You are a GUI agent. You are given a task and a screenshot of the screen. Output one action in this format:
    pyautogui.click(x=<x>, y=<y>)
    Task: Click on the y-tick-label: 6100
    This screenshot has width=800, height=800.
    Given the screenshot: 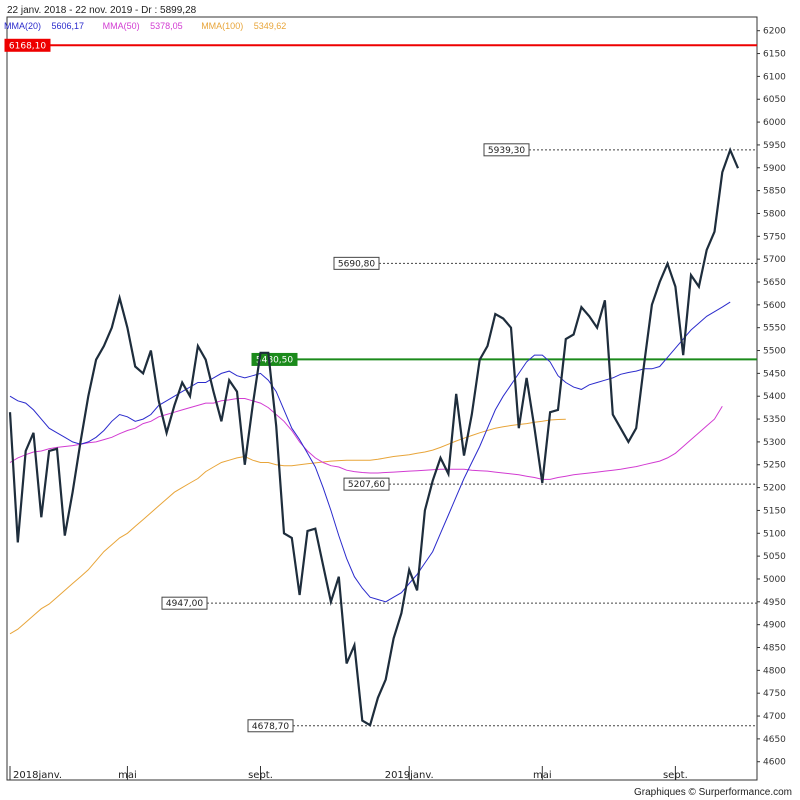 What is the action you would take?
    pyautogui.click(x=774, y=77)
    